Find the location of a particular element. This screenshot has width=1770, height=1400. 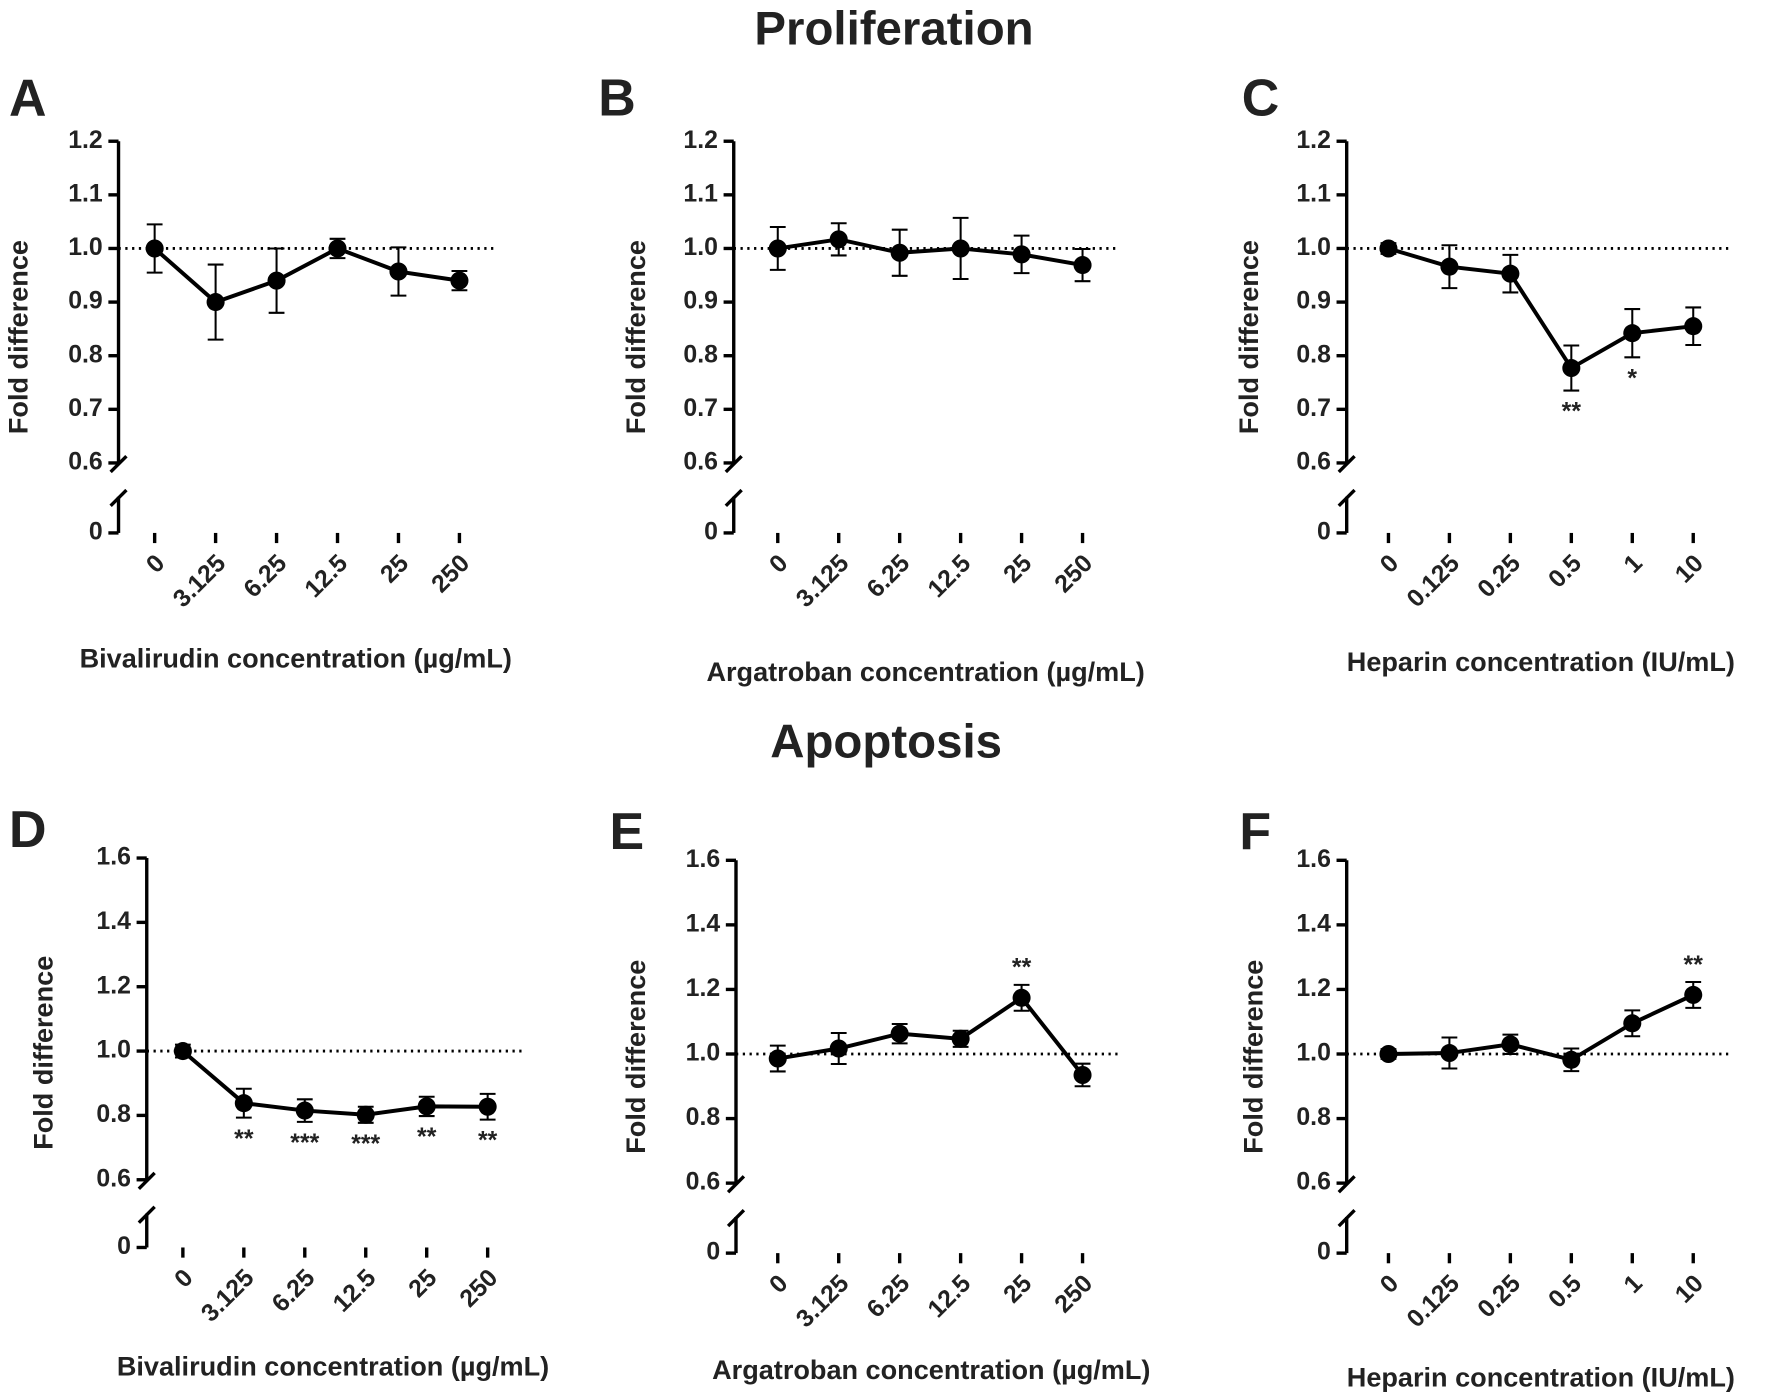

panel-label: D is located at coordinates (27, 830).